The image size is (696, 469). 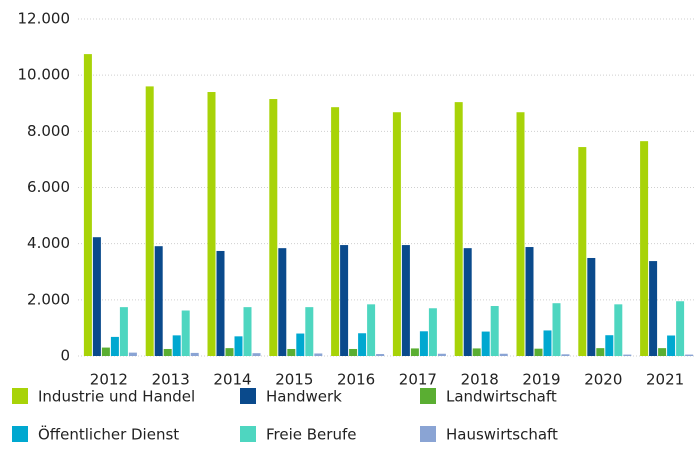 What do you see at coordinates (294, 380) in the screenshot?
I see `x-tick-label: 2015` at bounding box center [294, 380].